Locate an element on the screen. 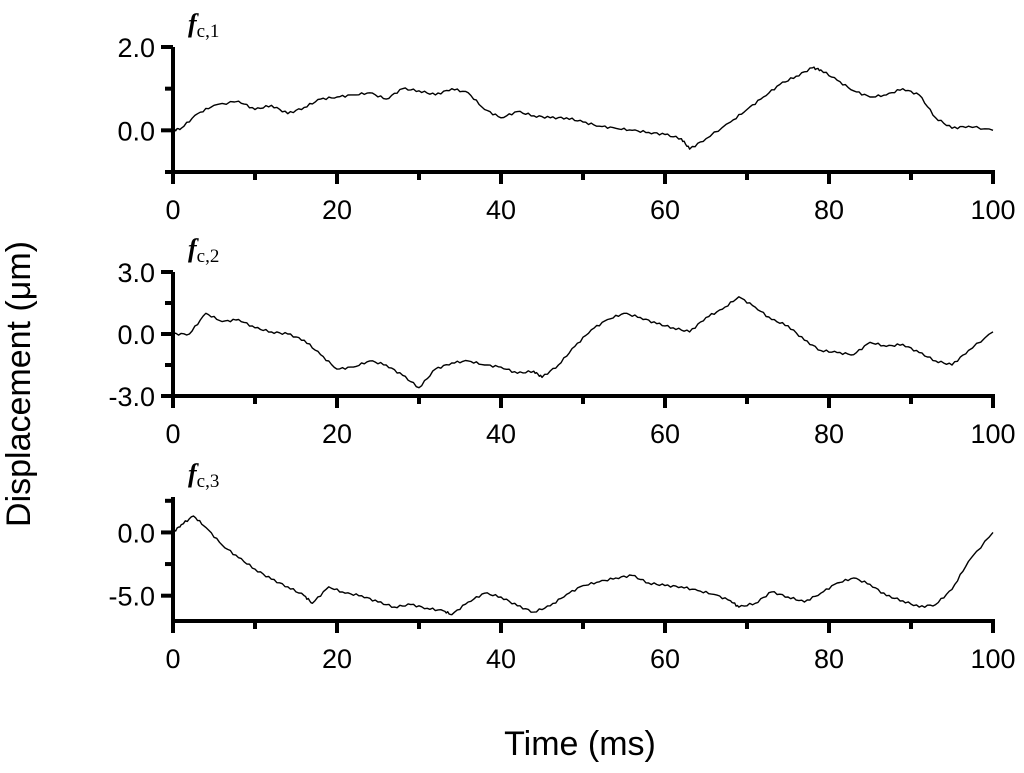 Image resolution: width=1024 pixels, height=773 pixels. panel-2-x-tick-label: 40 is located at coordinates (501, 434).